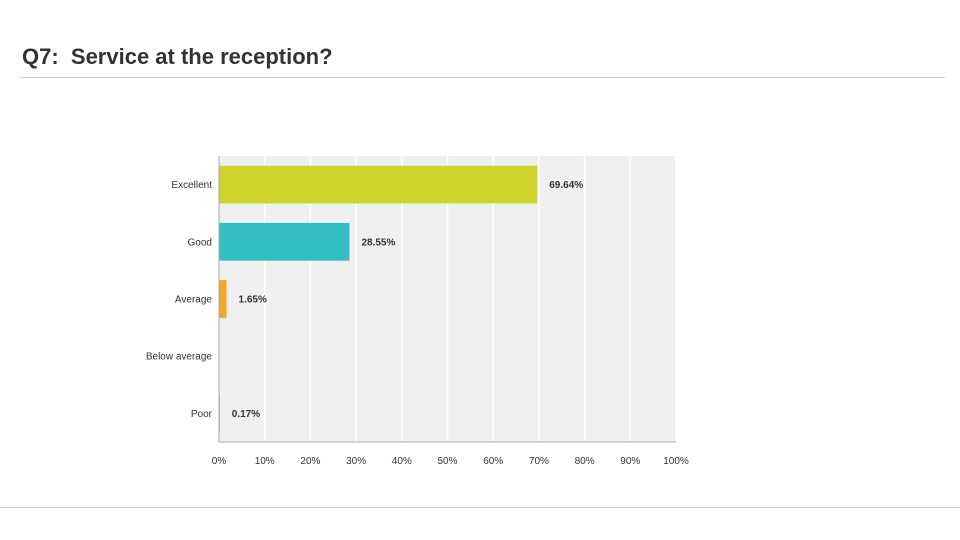  Describe the element at coordinates (265, 461) in the screenshot. I see `x-tick-label: 10%` at that location.